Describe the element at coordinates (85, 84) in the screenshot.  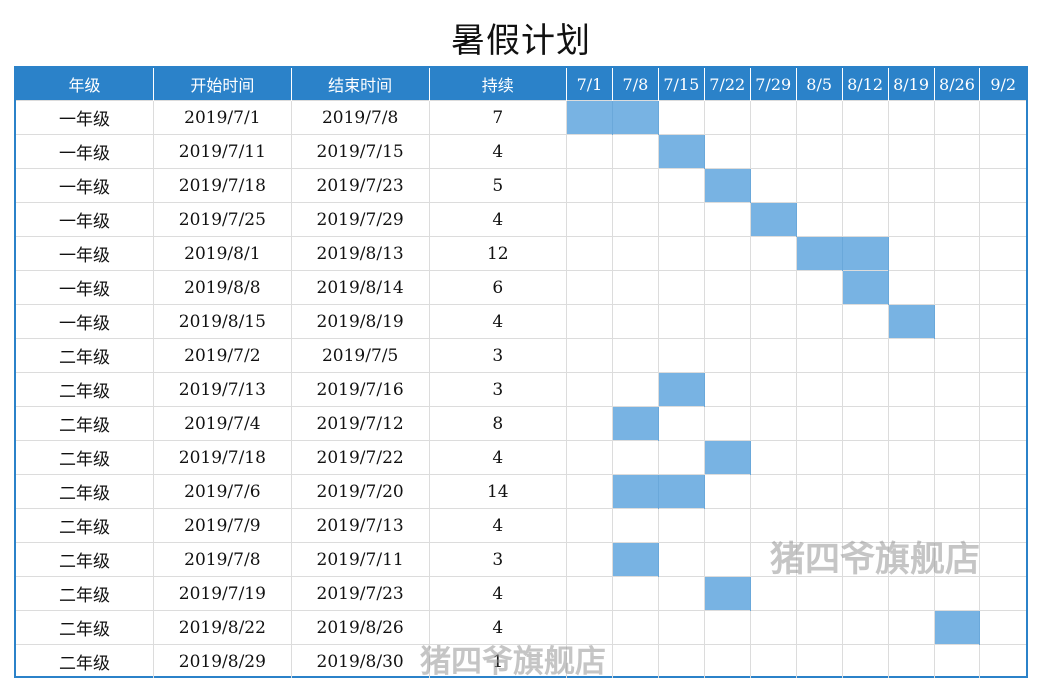
I see `header-grade: 年级` at that location.